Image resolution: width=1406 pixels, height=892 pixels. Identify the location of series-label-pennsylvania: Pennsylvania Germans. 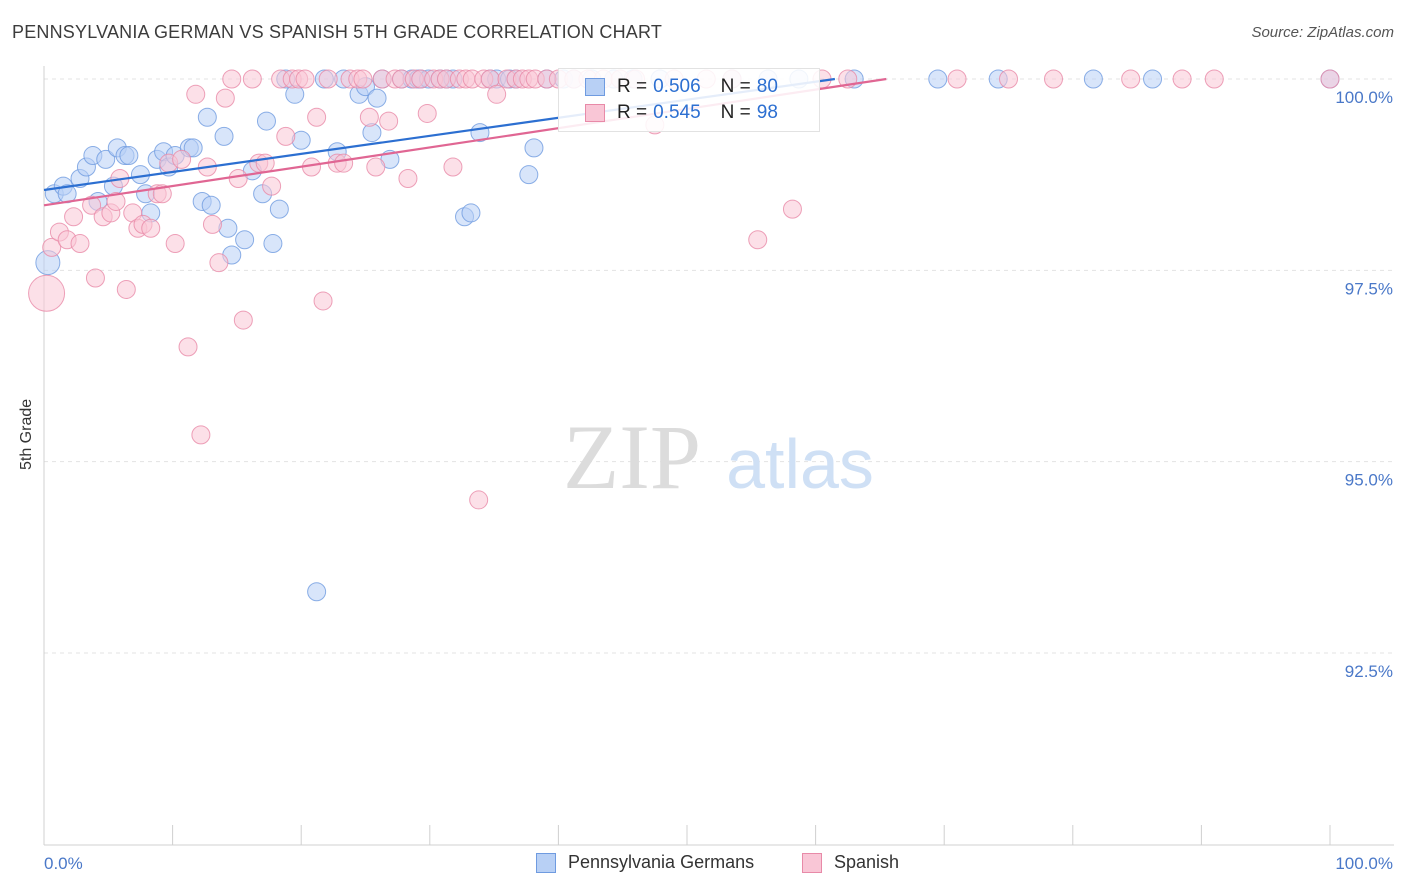
(661, 862).